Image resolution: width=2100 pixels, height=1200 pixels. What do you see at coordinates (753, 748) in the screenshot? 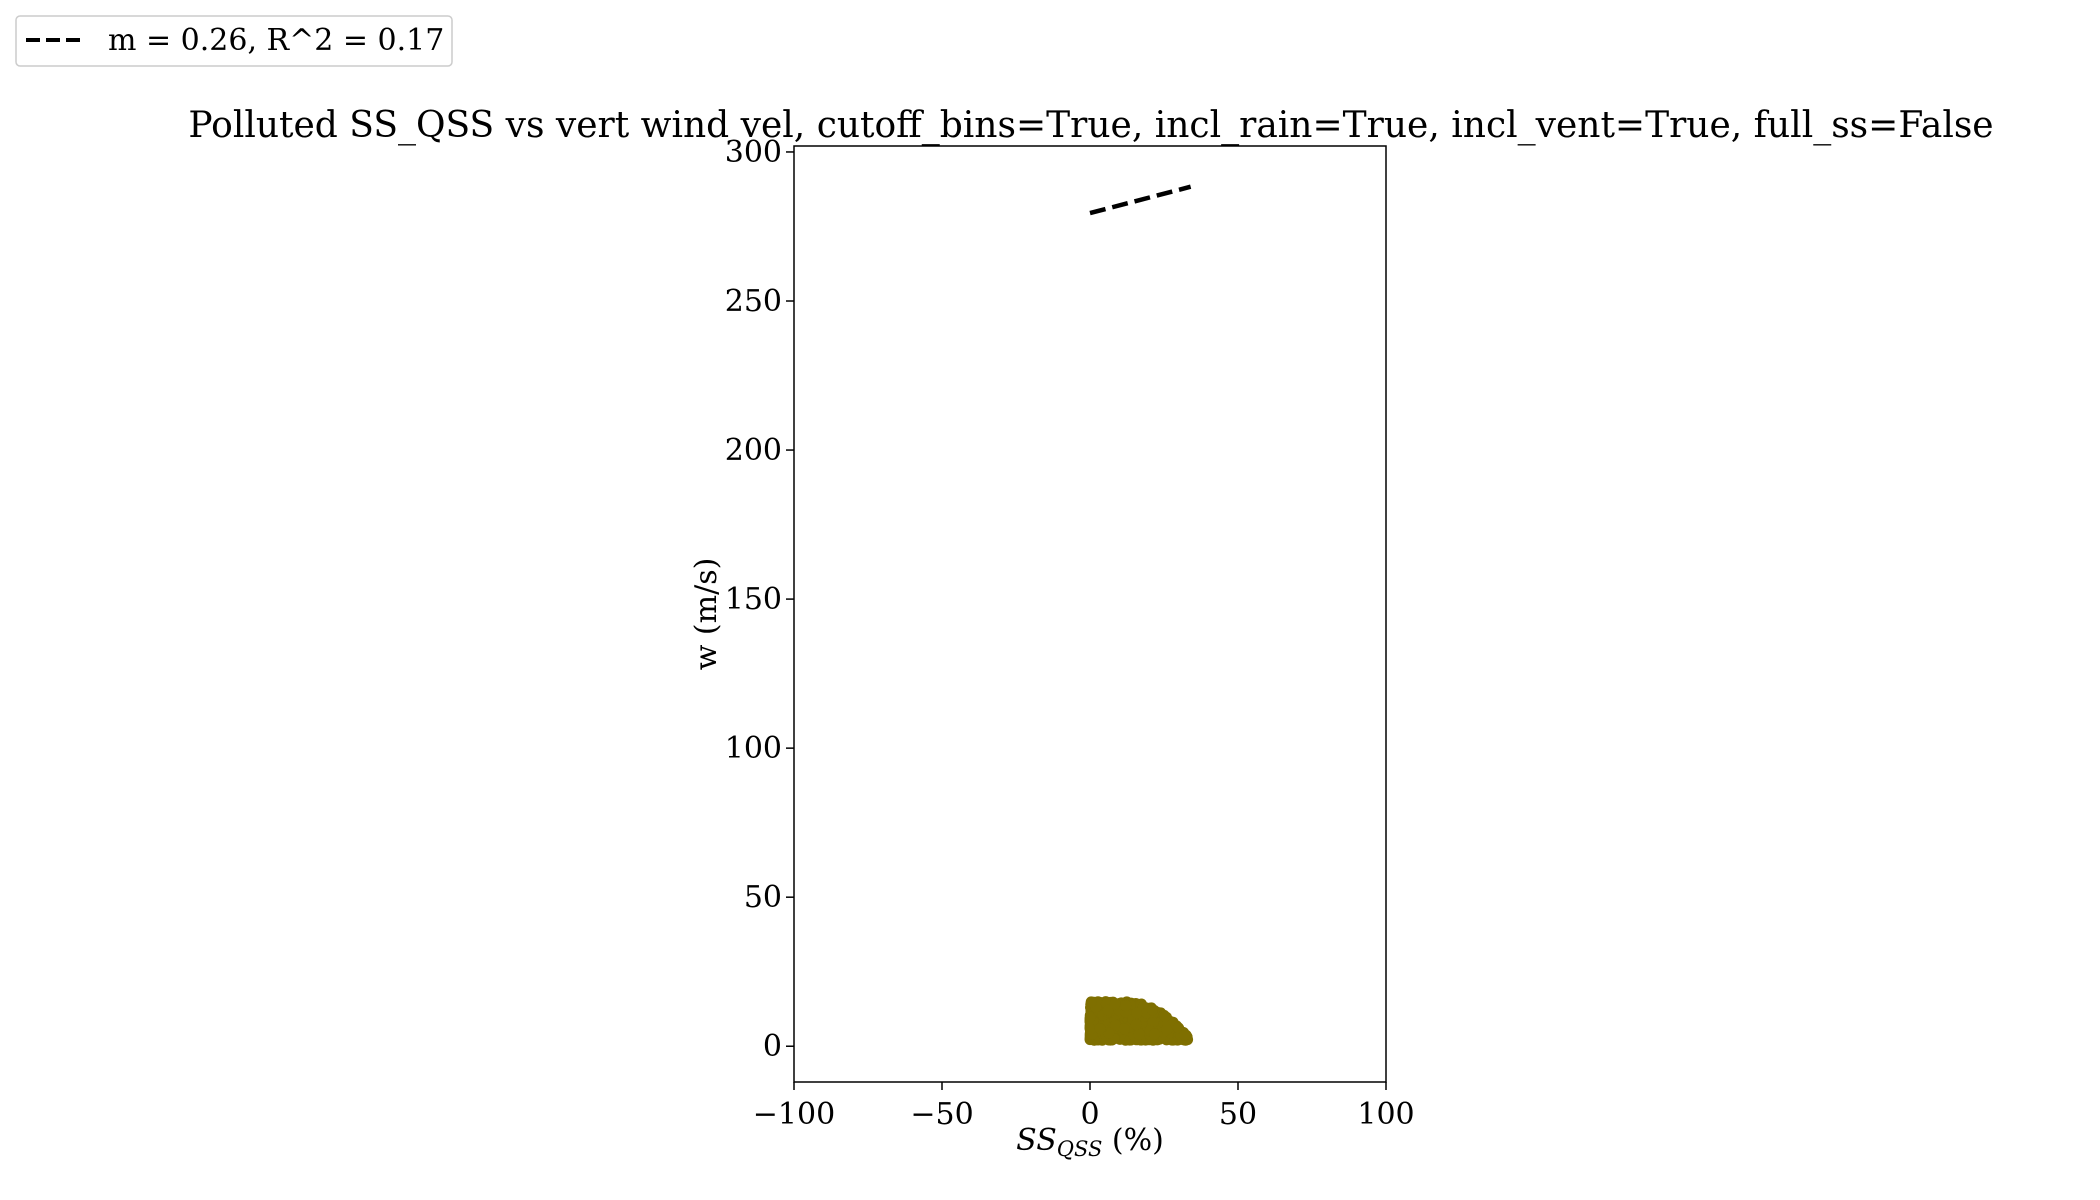
I see `y-tick-label: 100` at bounding box center [753, 748].